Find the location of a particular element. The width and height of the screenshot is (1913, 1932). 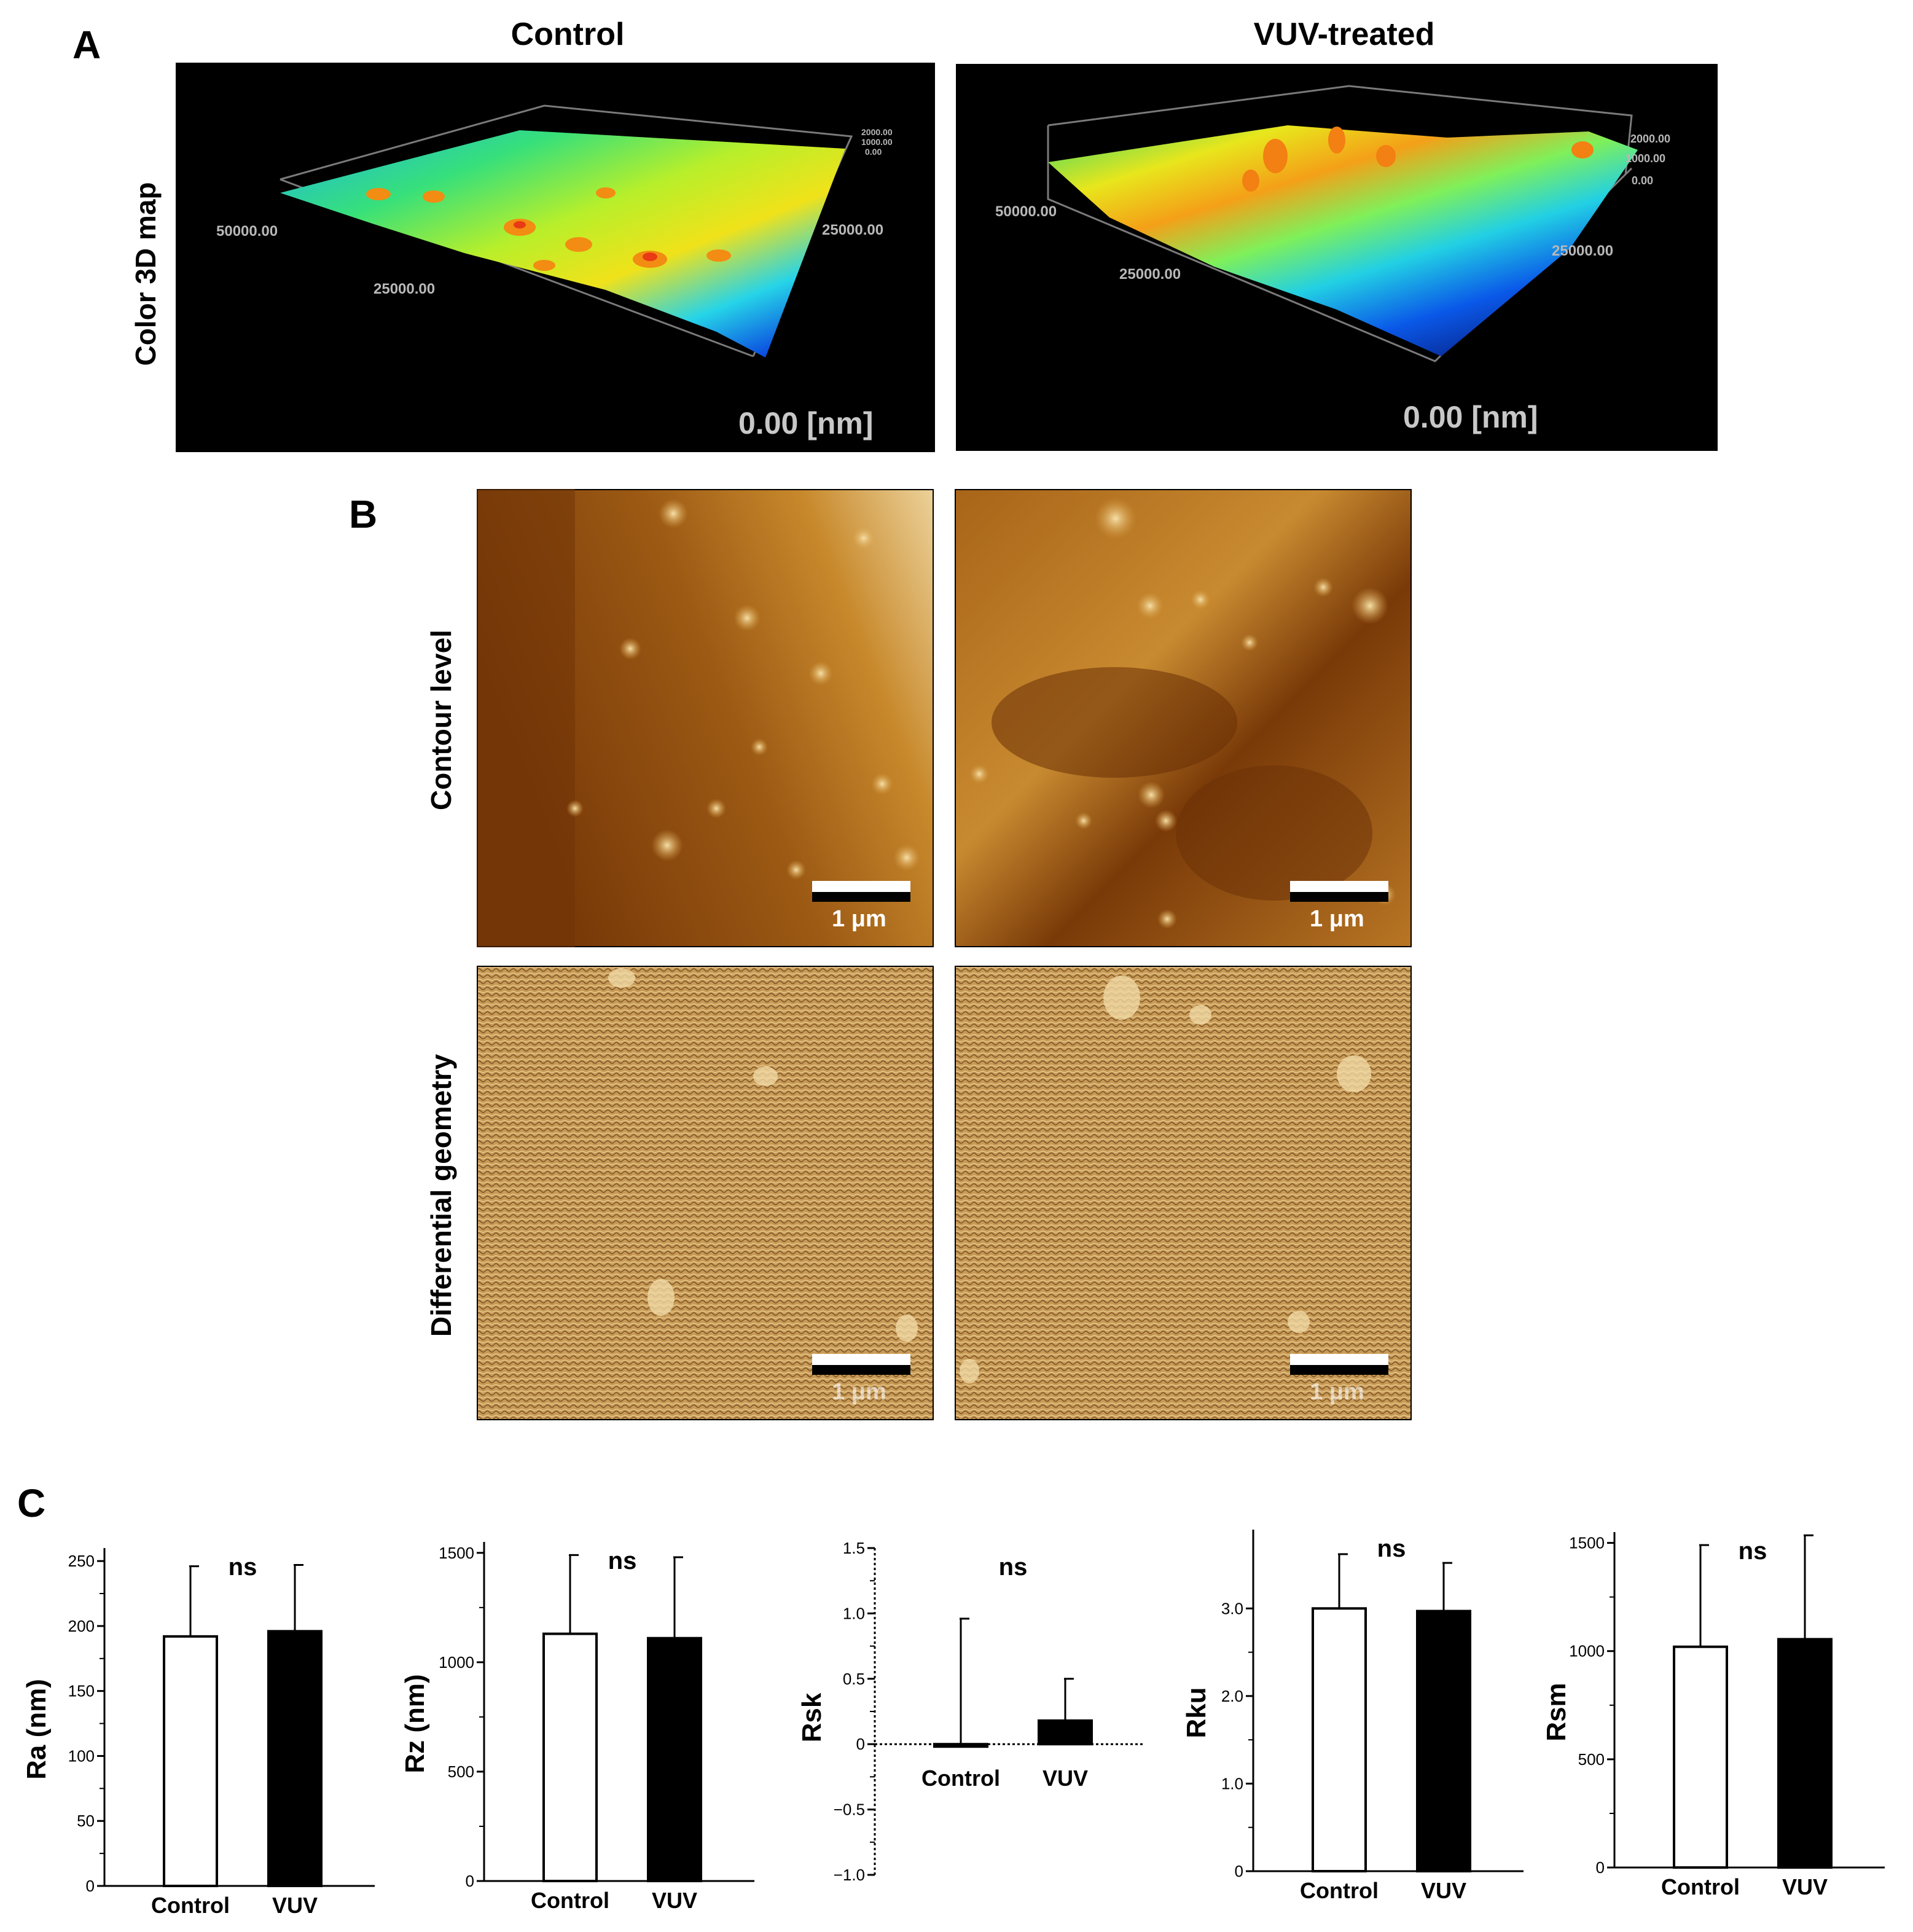

x-tick-label-1-0: Control is located at coordinates (570, 1900).